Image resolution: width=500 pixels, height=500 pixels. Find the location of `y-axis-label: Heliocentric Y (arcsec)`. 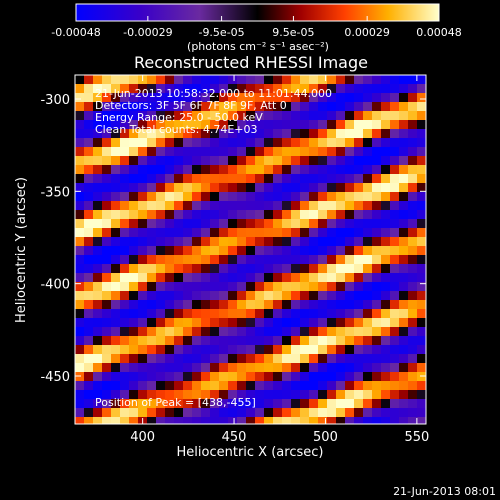

y-axis-label: Heliocentric Y (arcsec) is located at coordinates (21, 250).